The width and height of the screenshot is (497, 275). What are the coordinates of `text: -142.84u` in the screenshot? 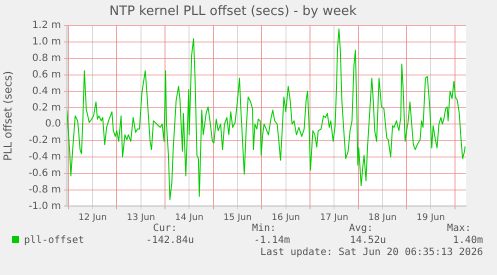 It's located at (170, 240).